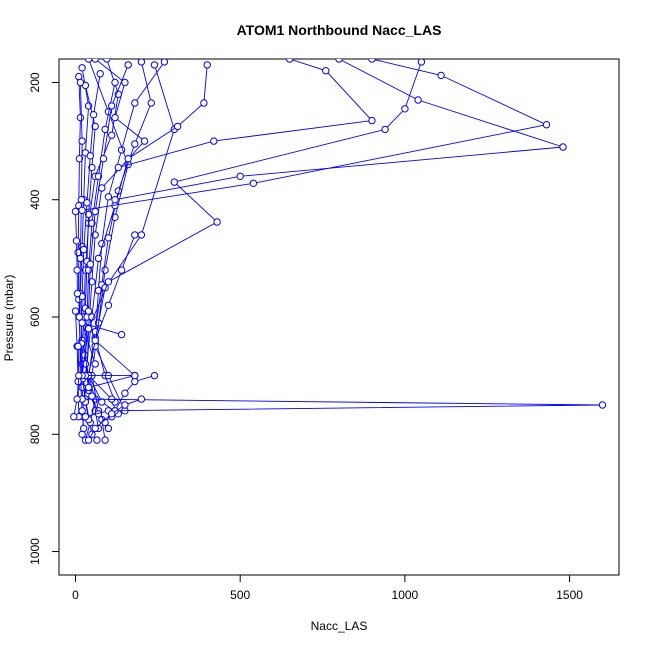  Describe the element at coordinates (44, 318) in the screenshot. I see `y-axis: 200 400 600 800 1000` at that location.